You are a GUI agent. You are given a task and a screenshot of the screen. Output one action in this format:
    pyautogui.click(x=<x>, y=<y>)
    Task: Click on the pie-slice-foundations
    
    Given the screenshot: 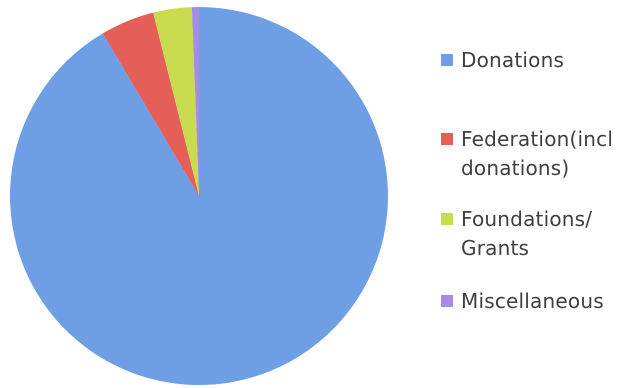 What is the action you would take?
    pyautogui.click(x=176, y=101)
    